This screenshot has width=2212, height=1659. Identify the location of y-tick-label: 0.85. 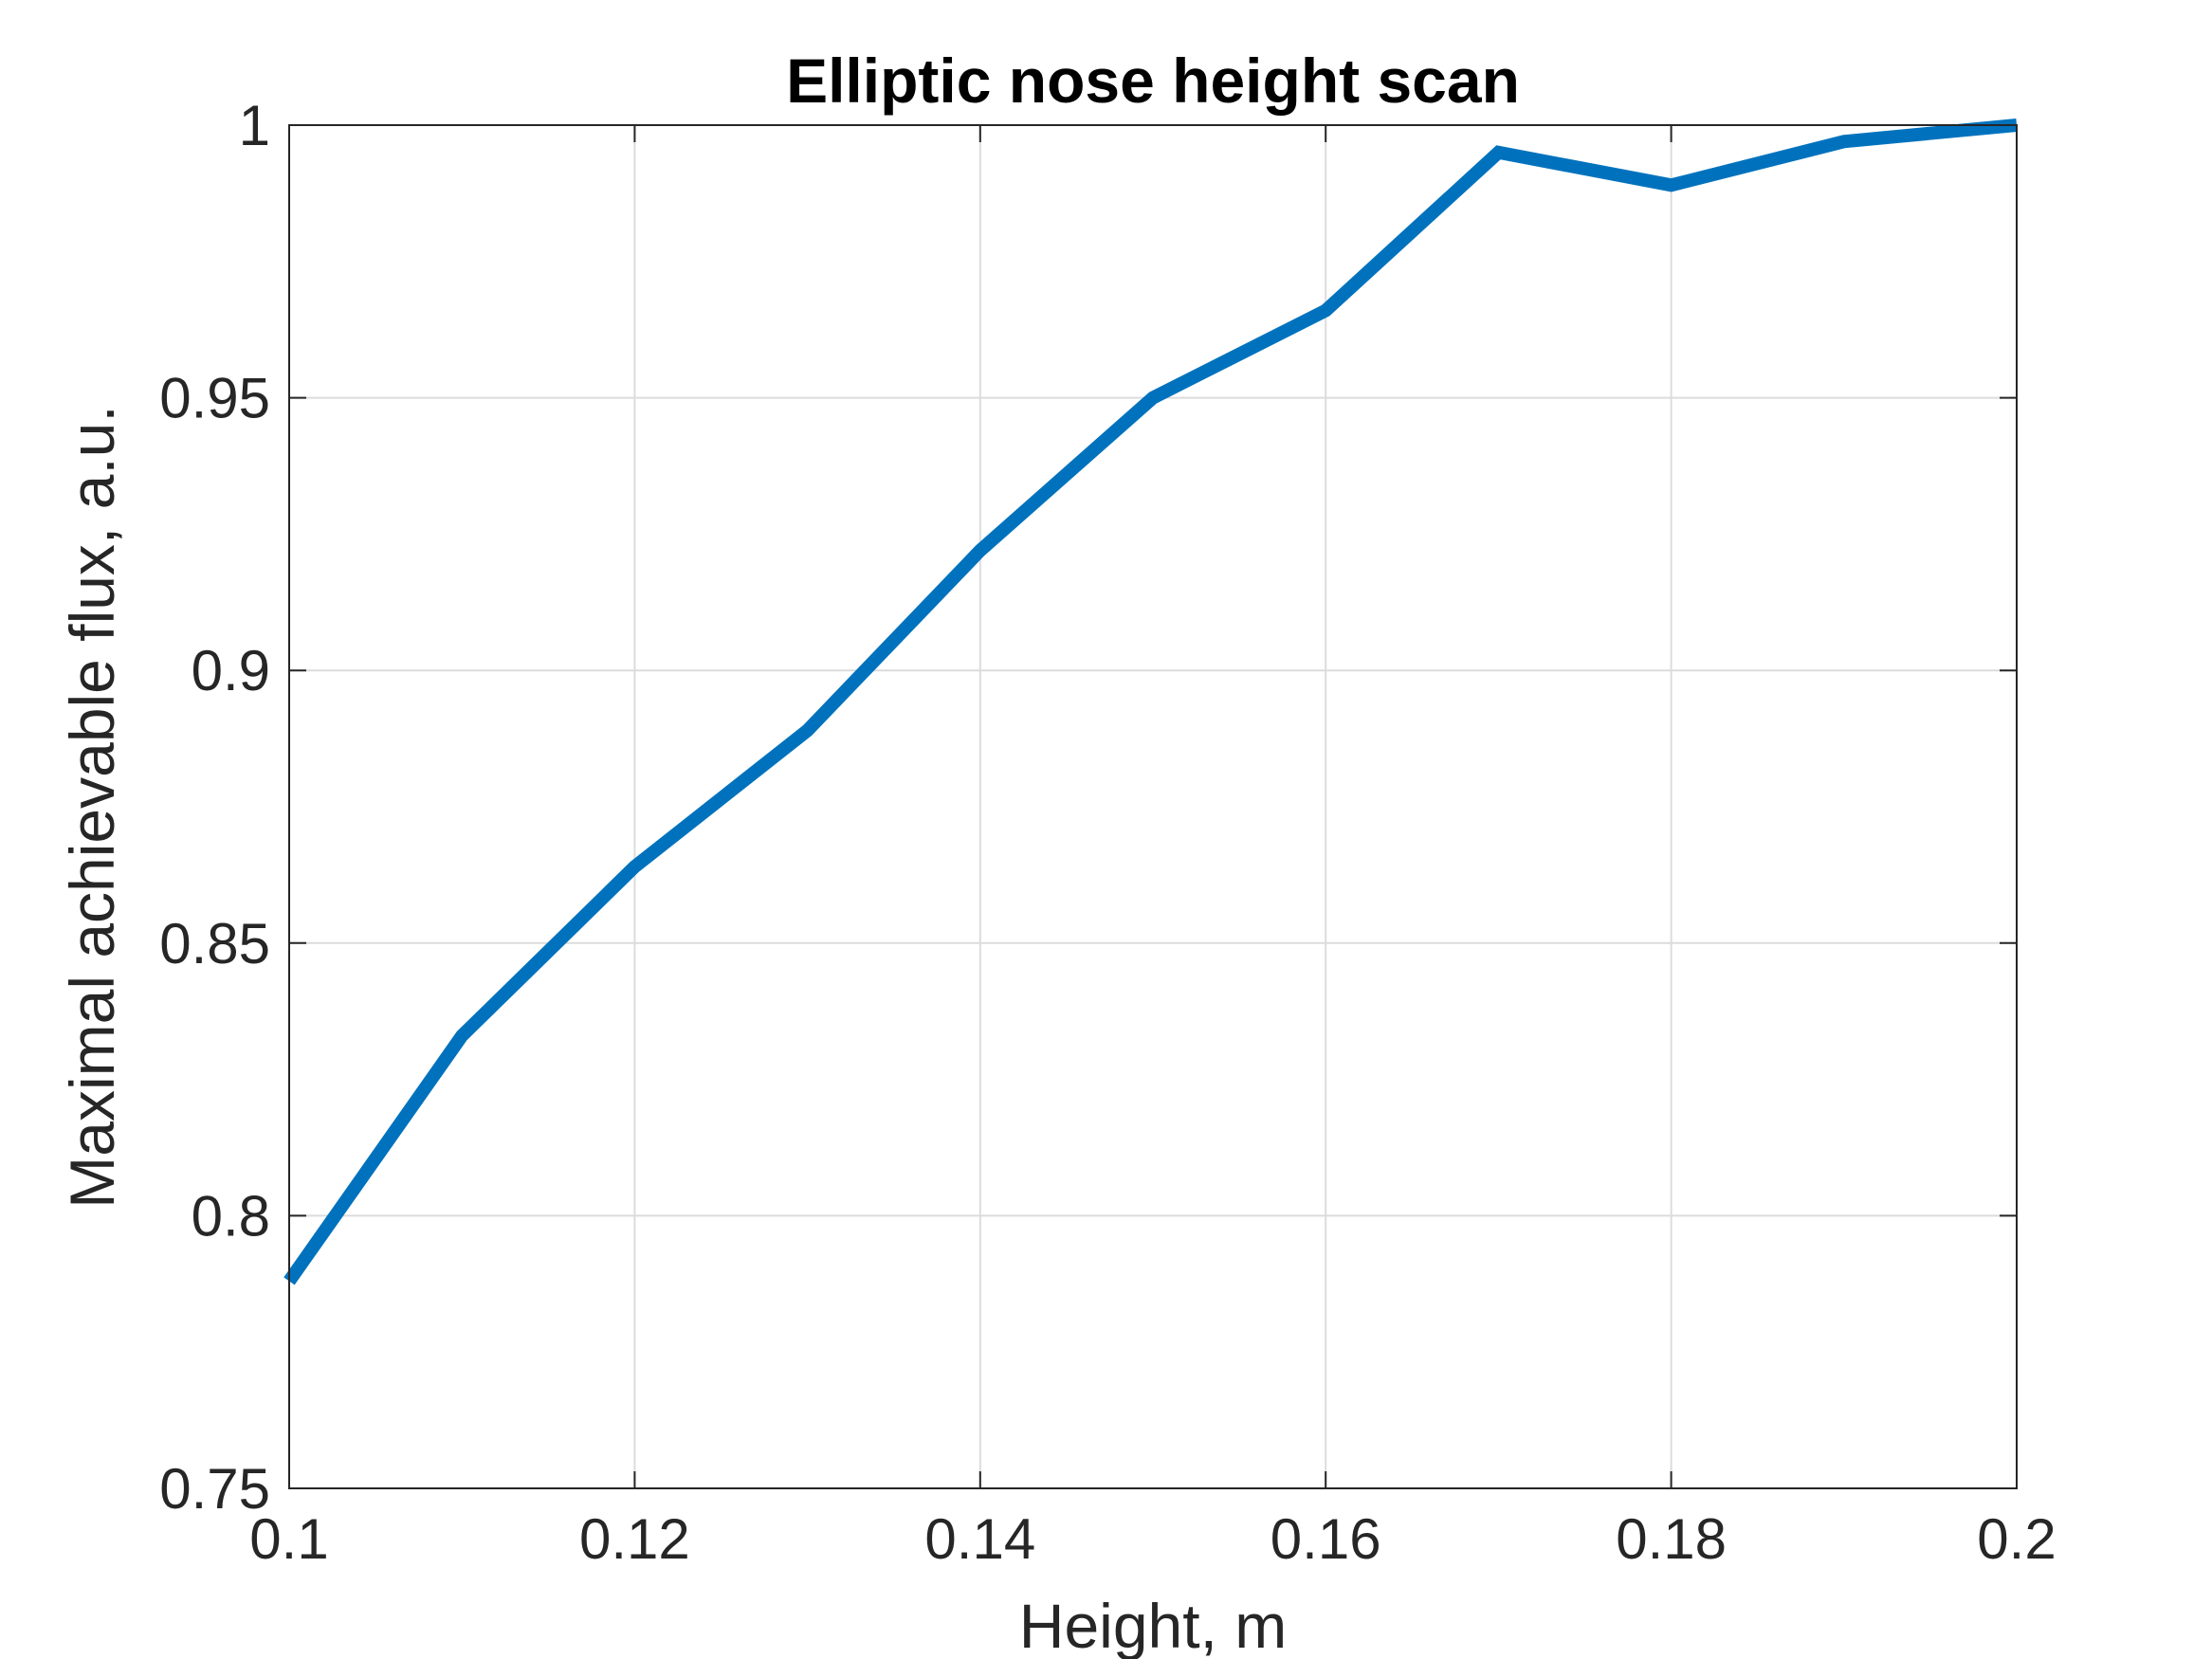
(214, 943).